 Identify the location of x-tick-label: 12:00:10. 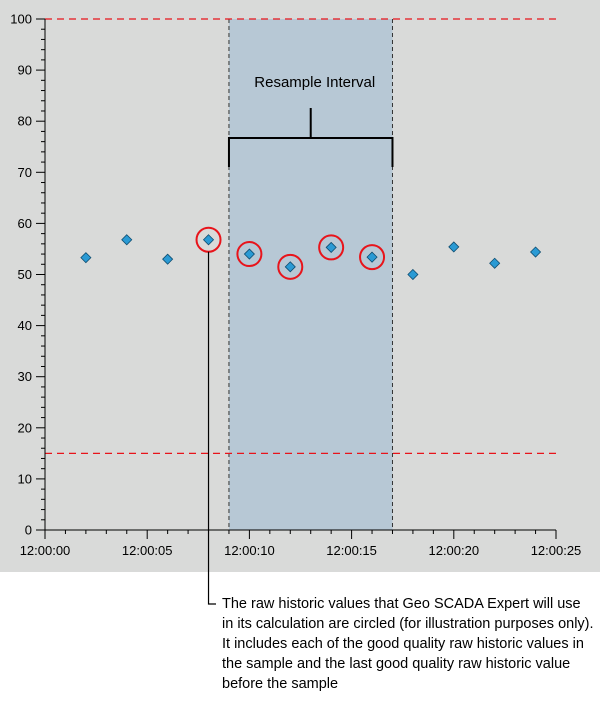
(249, 550).